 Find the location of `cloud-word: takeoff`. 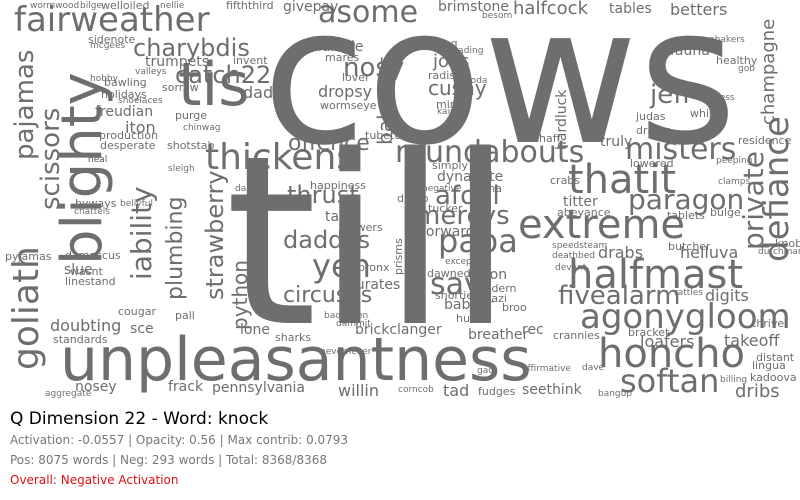

cloud-word: takeoff is located at coordinates (752, 340).